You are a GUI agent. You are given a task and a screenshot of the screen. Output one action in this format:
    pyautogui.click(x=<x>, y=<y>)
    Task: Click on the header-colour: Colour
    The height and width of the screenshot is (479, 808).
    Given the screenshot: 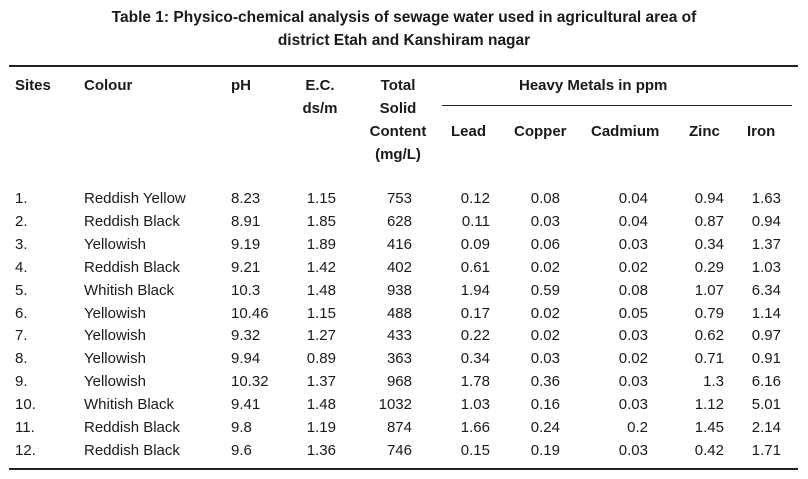 What is the action you would take?
    pyautogui.click(x=108, y=85)
    